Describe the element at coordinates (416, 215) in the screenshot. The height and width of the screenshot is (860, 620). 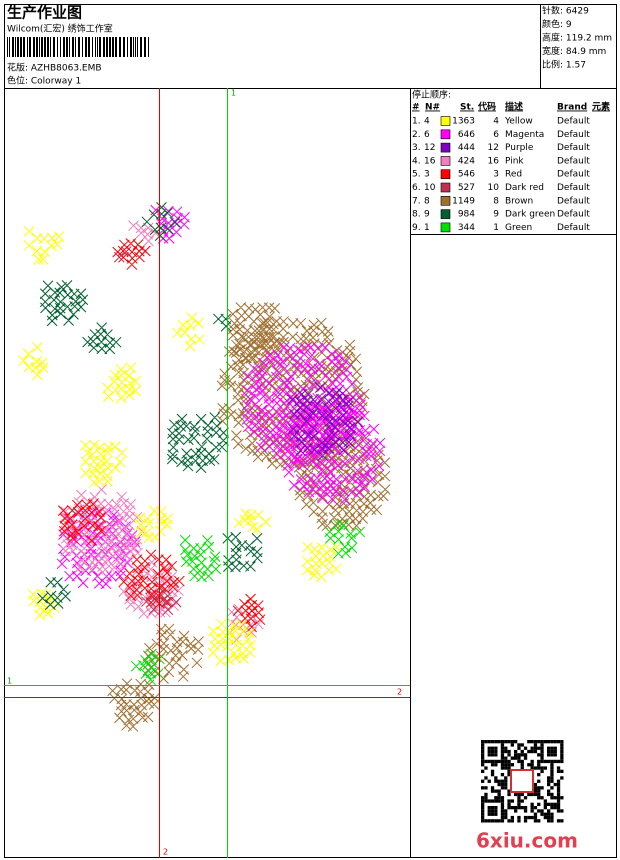
I see `cell: 8.` at that location.